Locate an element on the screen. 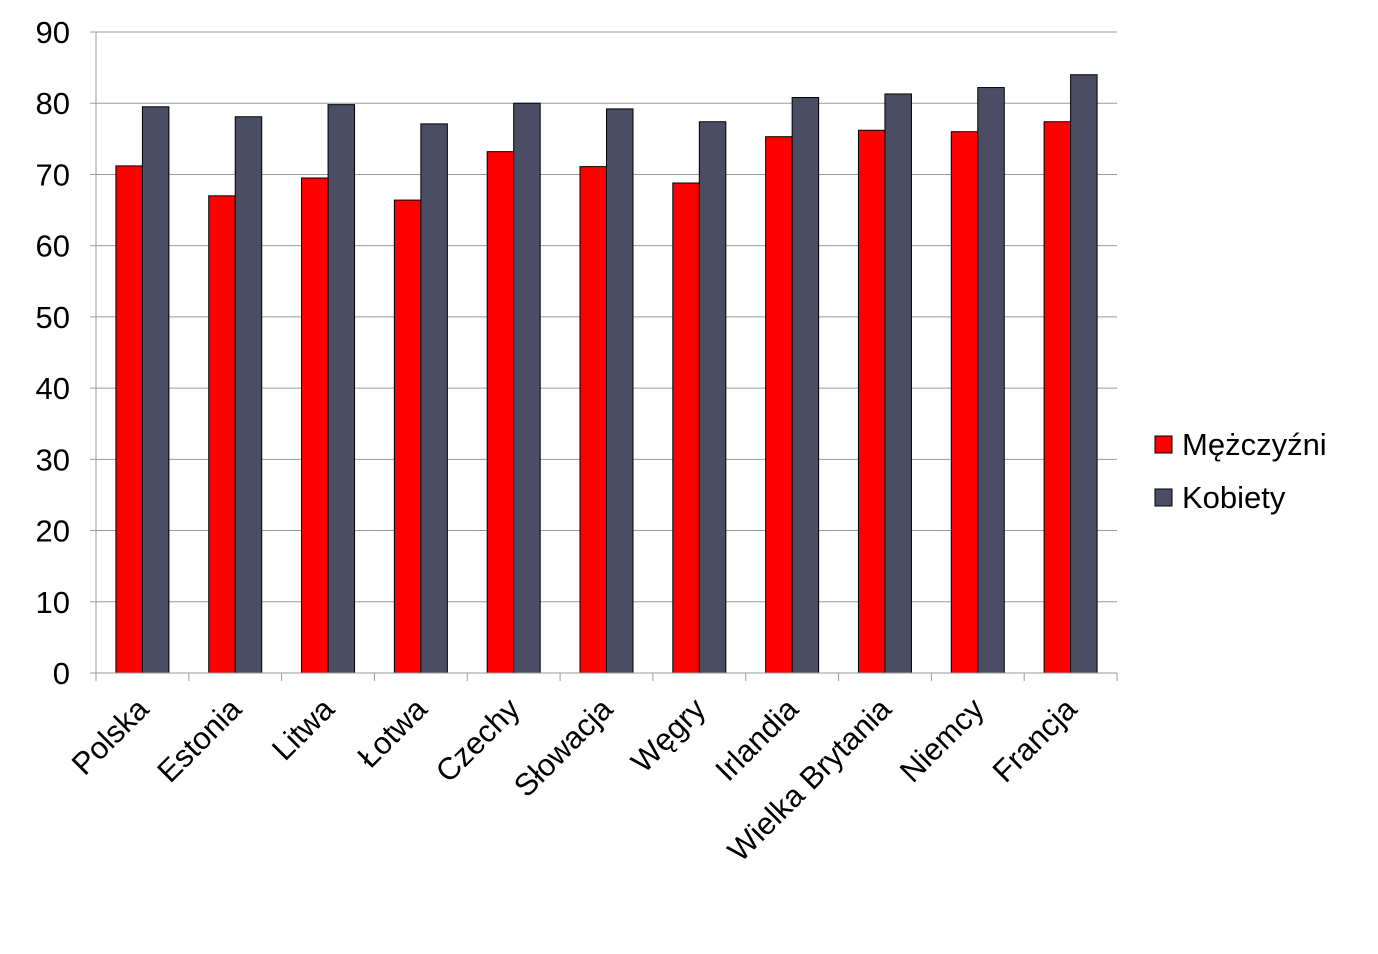  x-category-label: Litwa is located at coordinates (303, 729).